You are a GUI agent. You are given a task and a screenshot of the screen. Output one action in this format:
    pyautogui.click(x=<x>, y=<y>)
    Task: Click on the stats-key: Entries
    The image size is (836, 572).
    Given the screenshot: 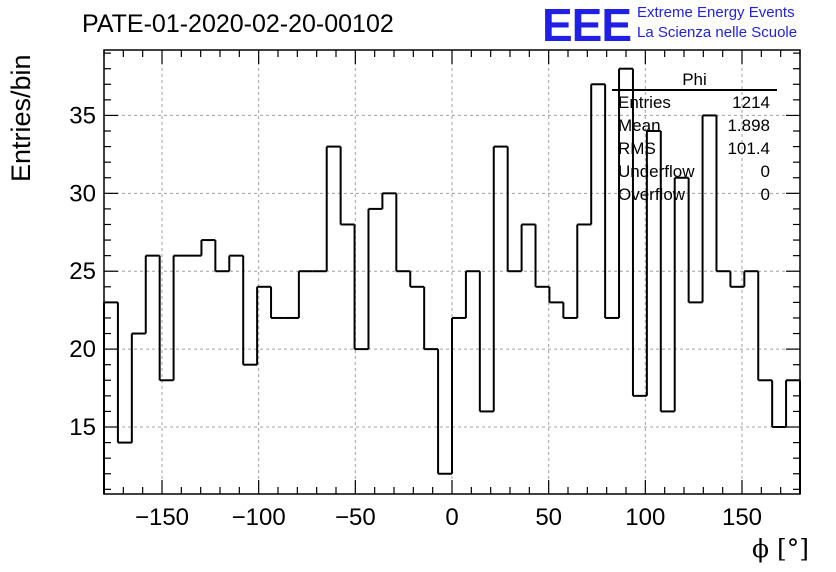 What is the action you would take?
    pyautogui.click(x=644, y=102)
    